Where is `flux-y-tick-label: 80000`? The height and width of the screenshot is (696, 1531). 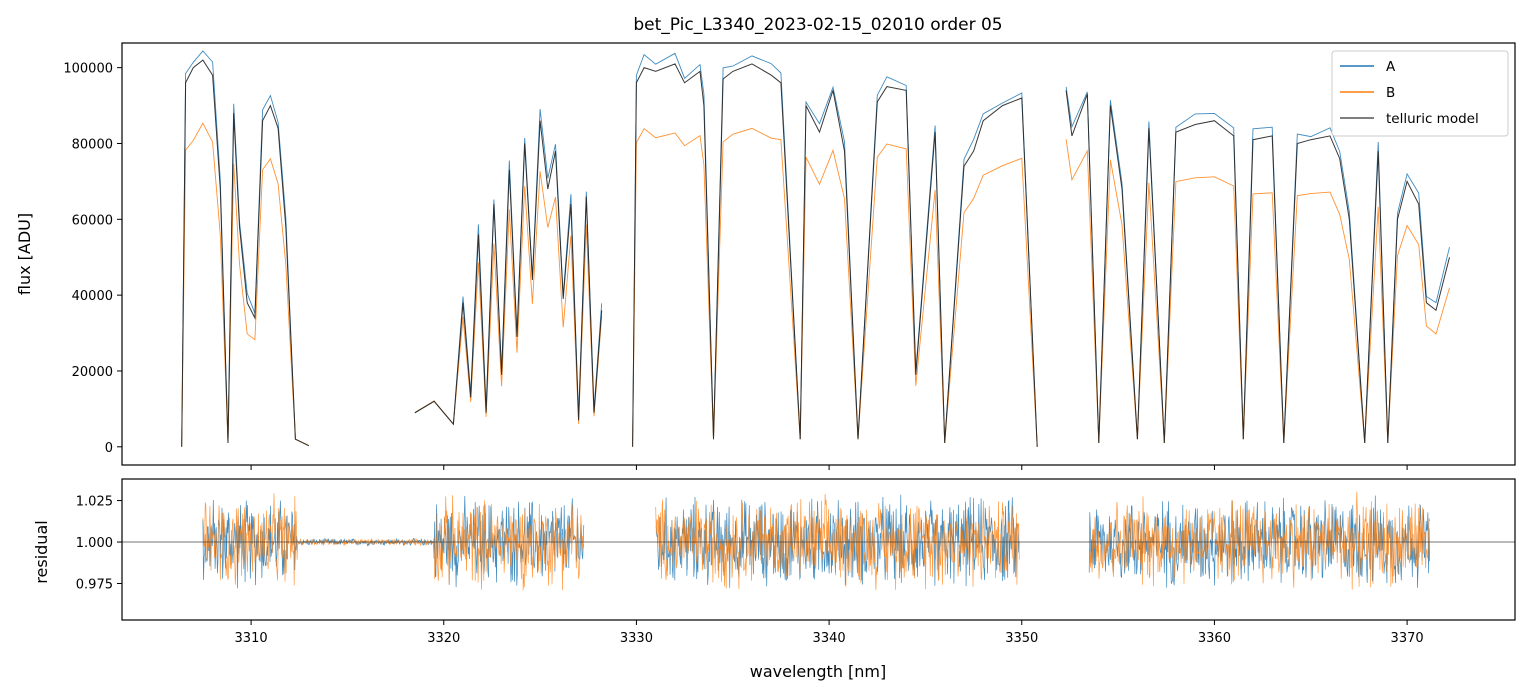 flux-y-tick-label: 80000 is located at coordinates (92, 144).